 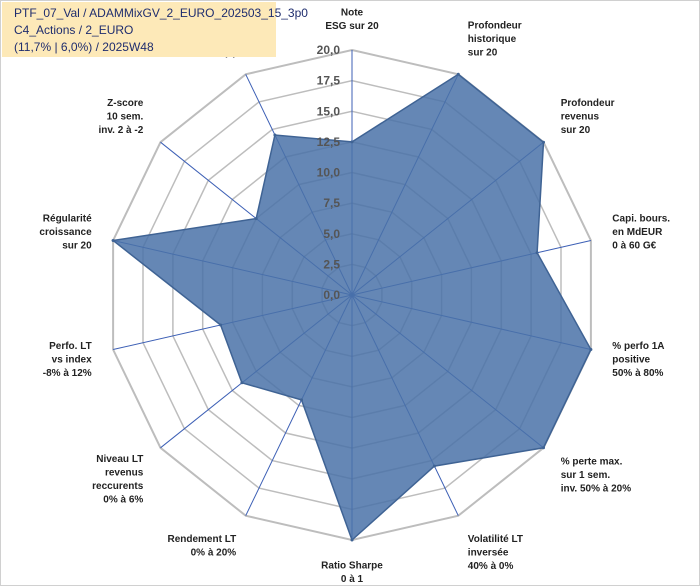 I want to click on axis-label: Régularité croissance sur 20, so click(x=65, y=232).